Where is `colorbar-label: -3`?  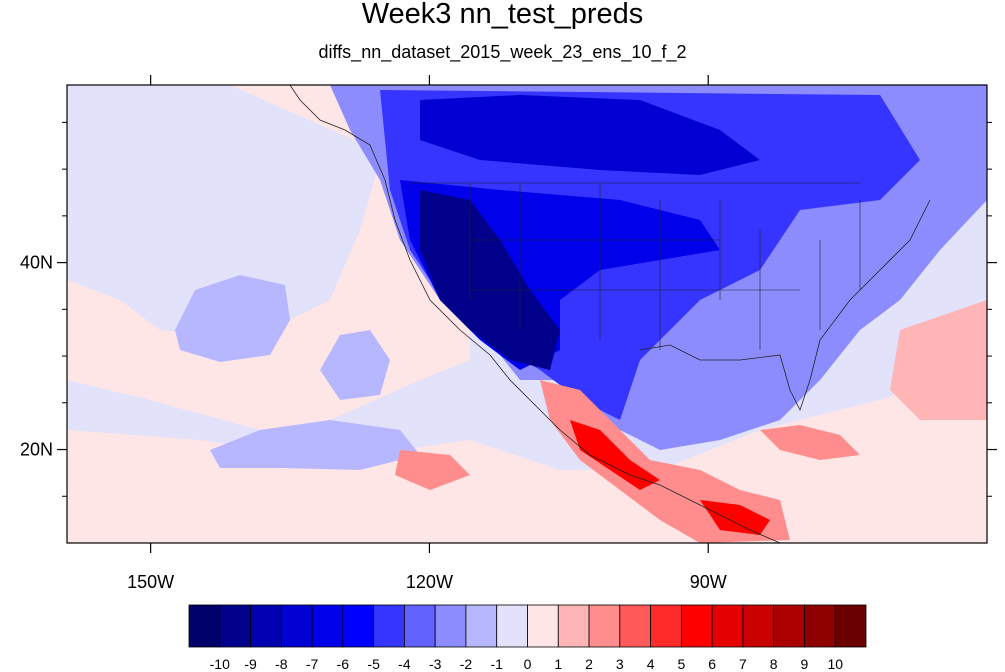
colorbar-label: -3 is located at coordinates (435, 664).